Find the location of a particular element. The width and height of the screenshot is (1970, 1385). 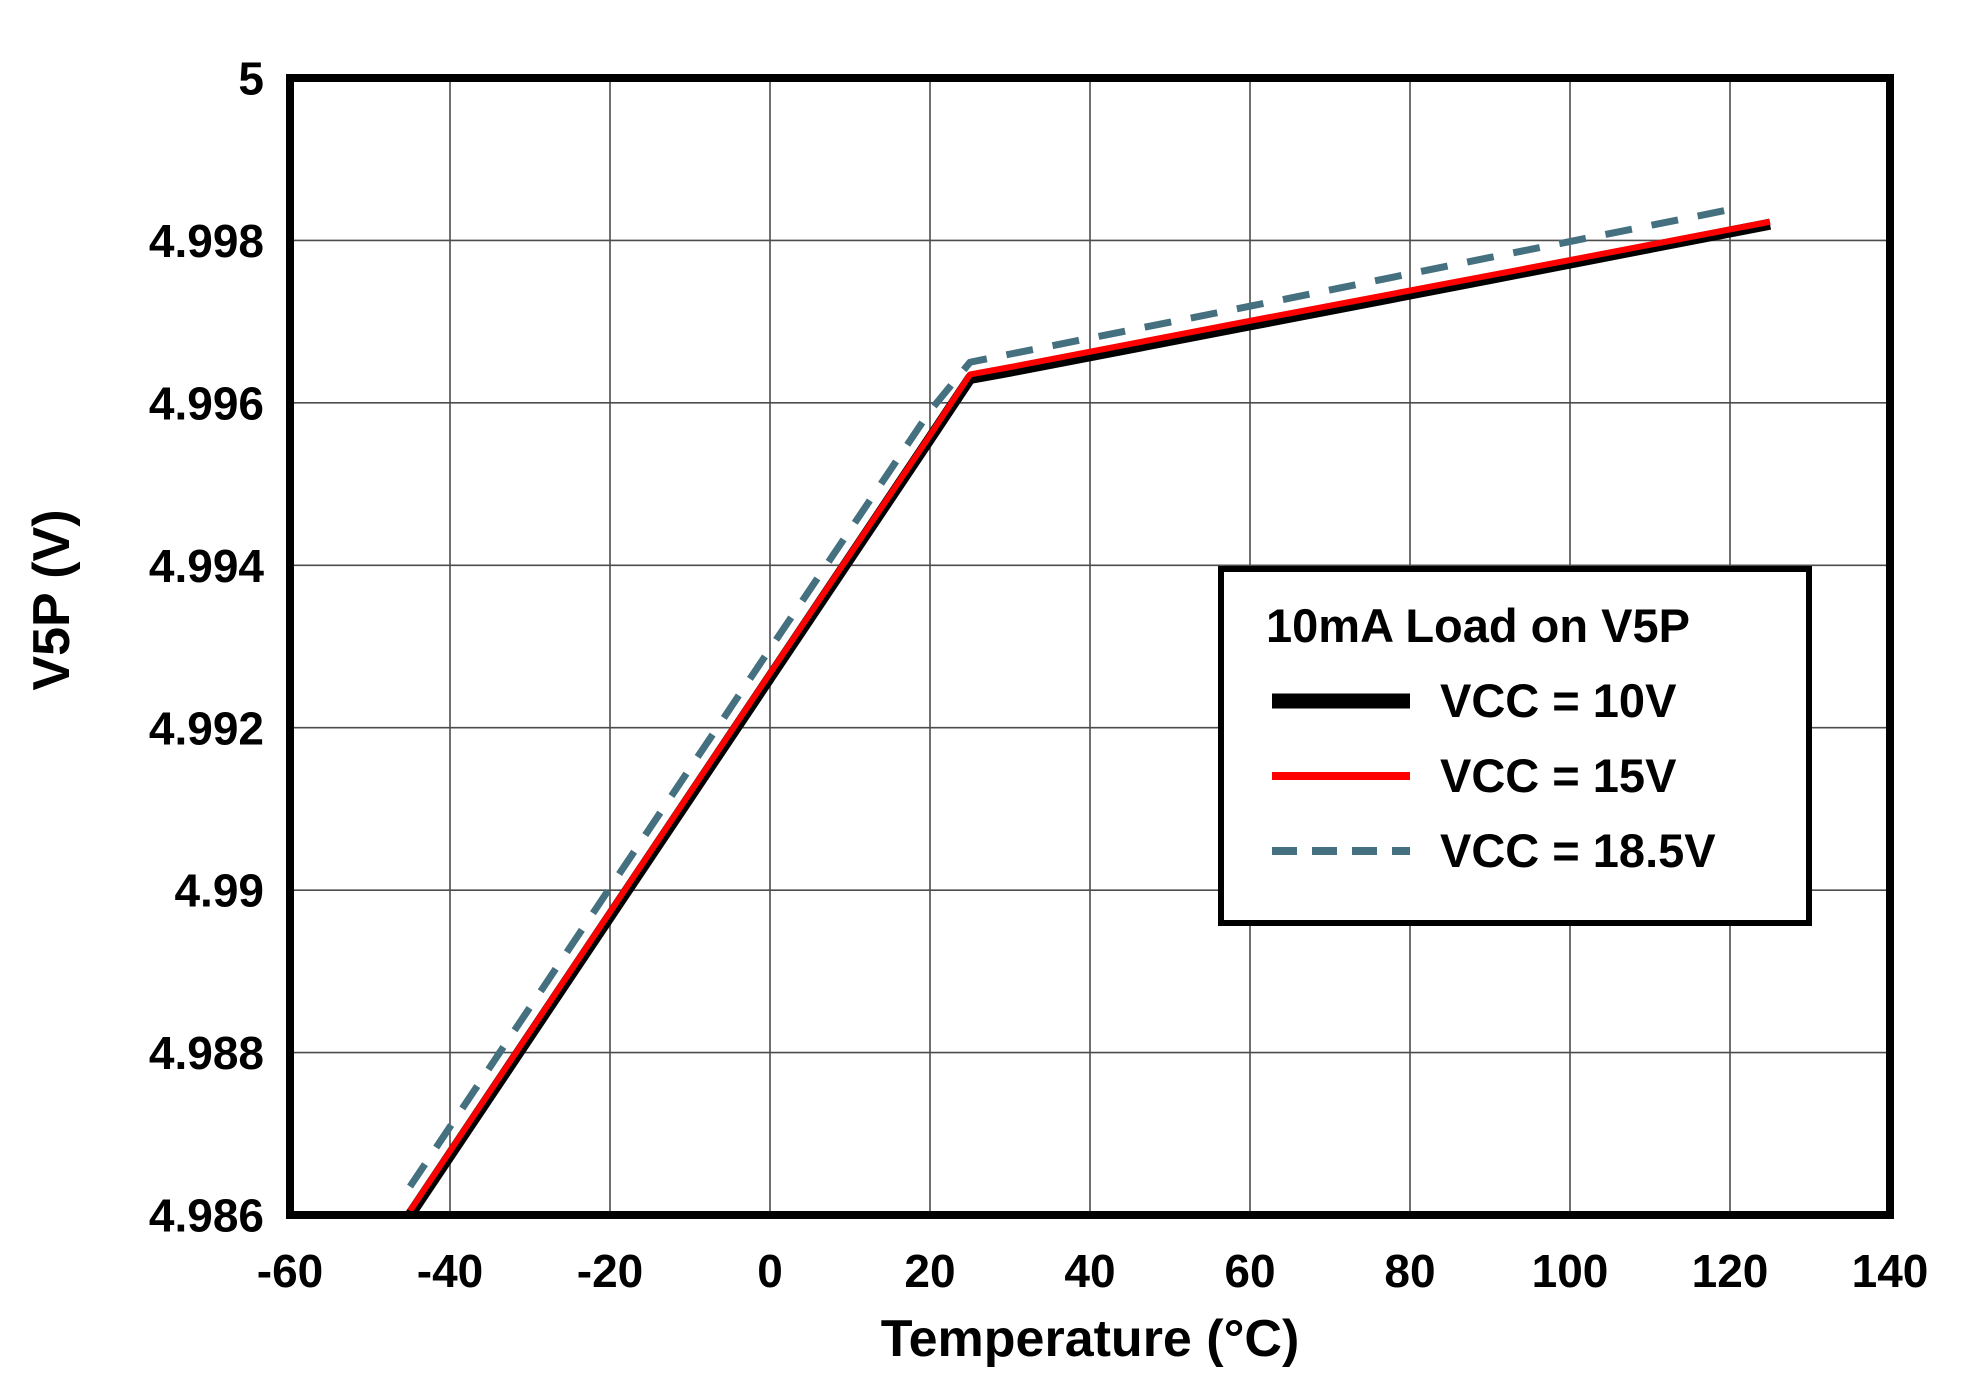

legend-entry-label: VCC = 10V is located at coordinates (1558, 700).